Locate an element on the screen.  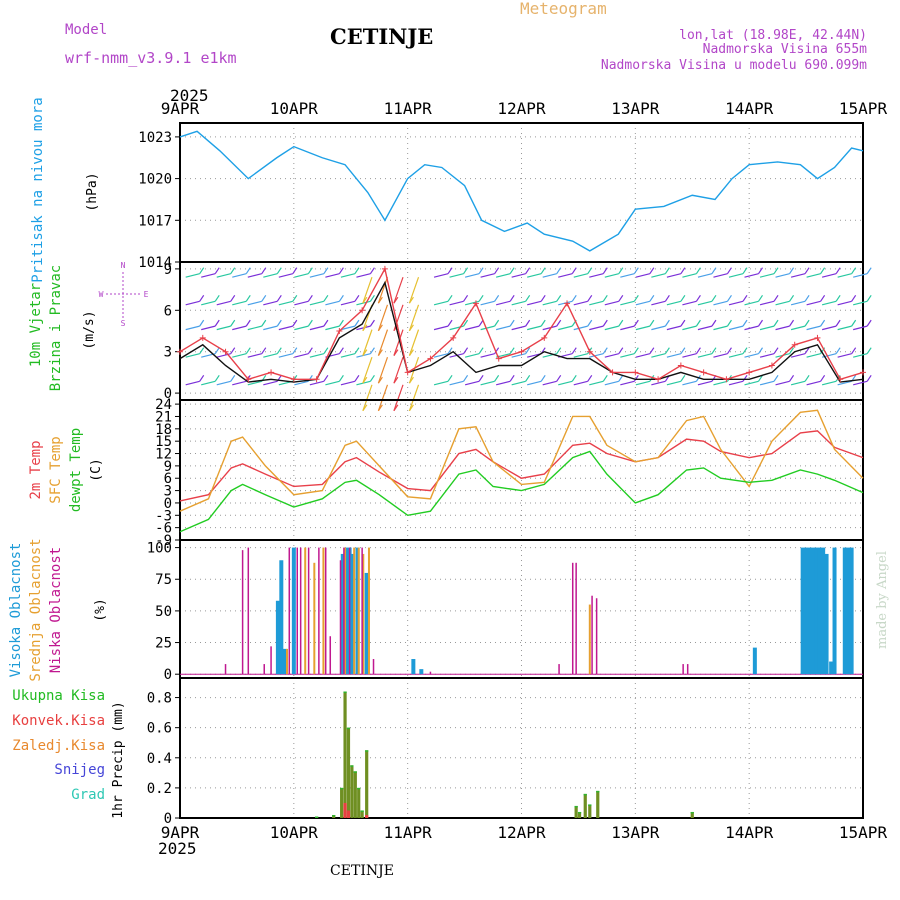
y-tick-label: 0.4 is located at coordinates (159, 759).